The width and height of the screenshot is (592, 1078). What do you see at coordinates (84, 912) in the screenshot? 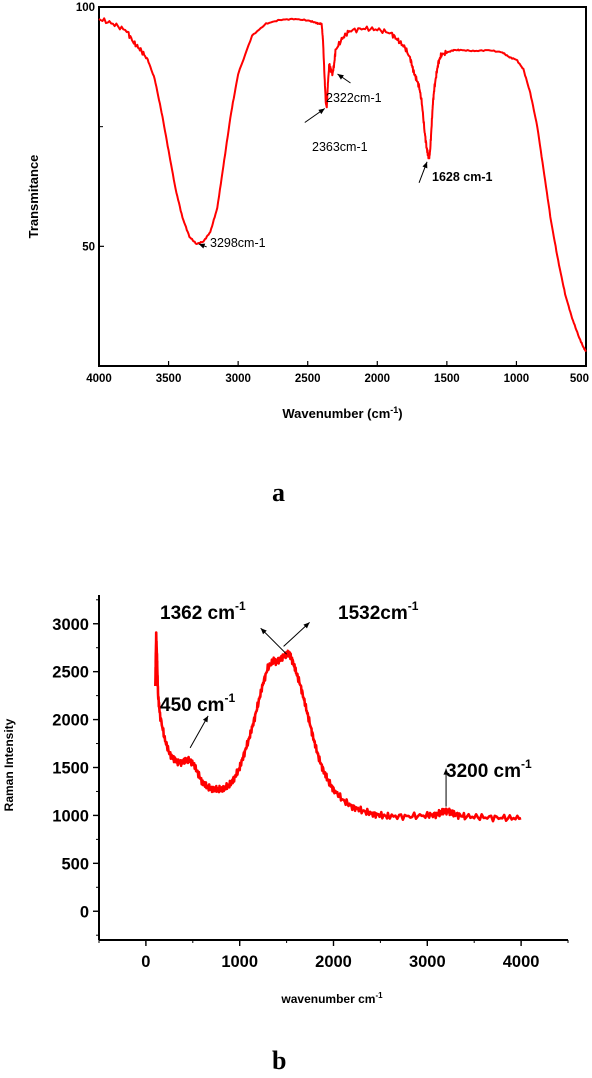
I see `y-tick-label-b-0: 0` at bounding box center [84, 912].